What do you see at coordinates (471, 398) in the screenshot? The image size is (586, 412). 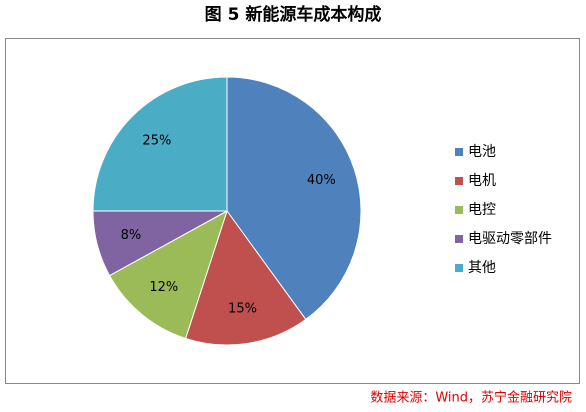 I see `source-note: 数据来源：Wind，苏宁金融研究院` at bounding box center [471, 398].